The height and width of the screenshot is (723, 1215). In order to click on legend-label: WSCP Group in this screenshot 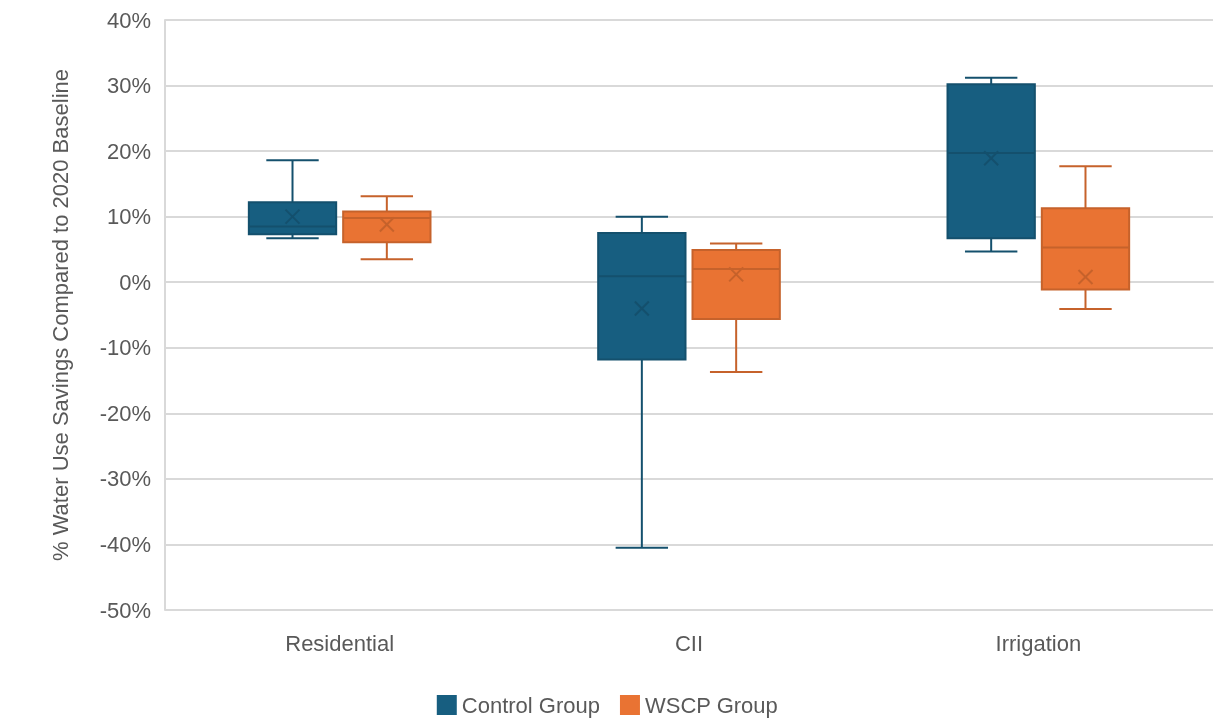, I will do `click(711, 705)`.